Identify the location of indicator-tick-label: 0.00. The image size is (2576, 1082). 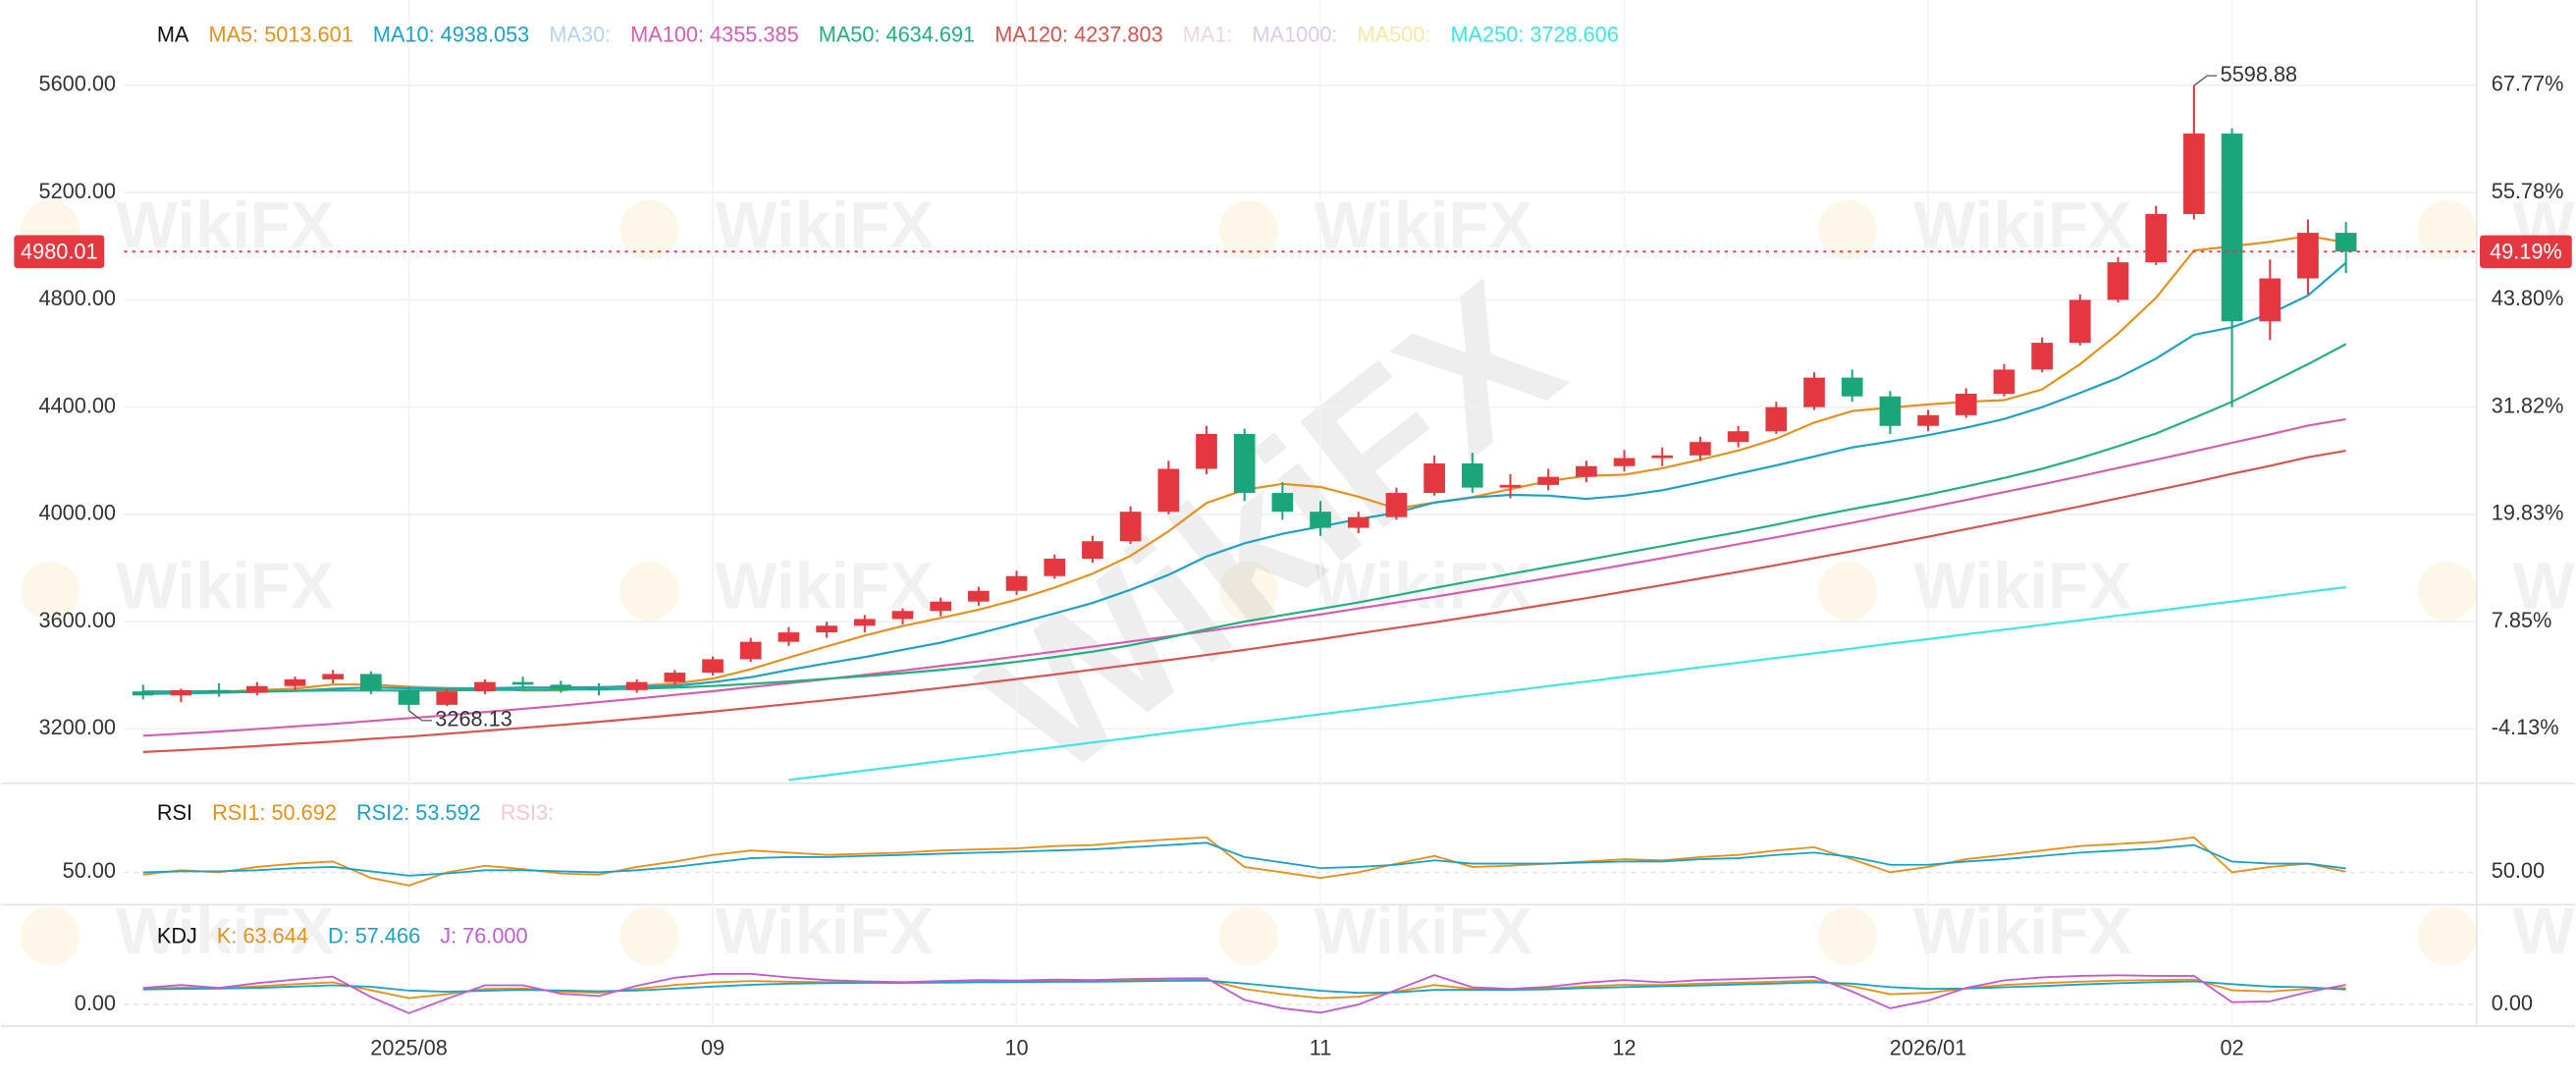
(95, 1003).